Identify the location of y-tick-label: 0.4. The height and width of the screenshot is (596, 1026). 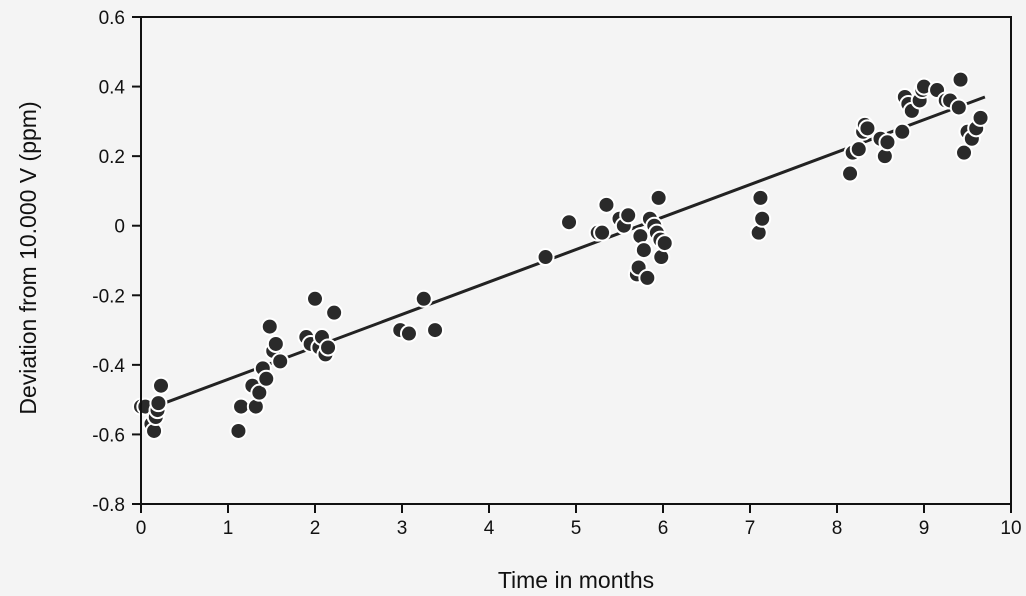
(112, 88).